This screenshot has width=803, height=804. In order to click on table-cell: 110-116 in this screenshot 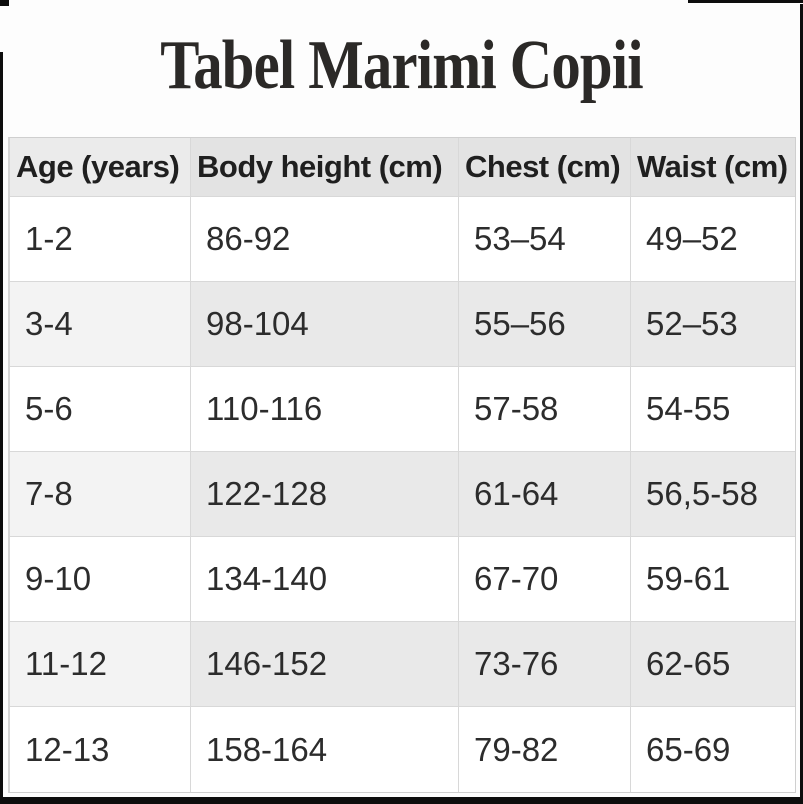, I will do `click(325, 409)`.